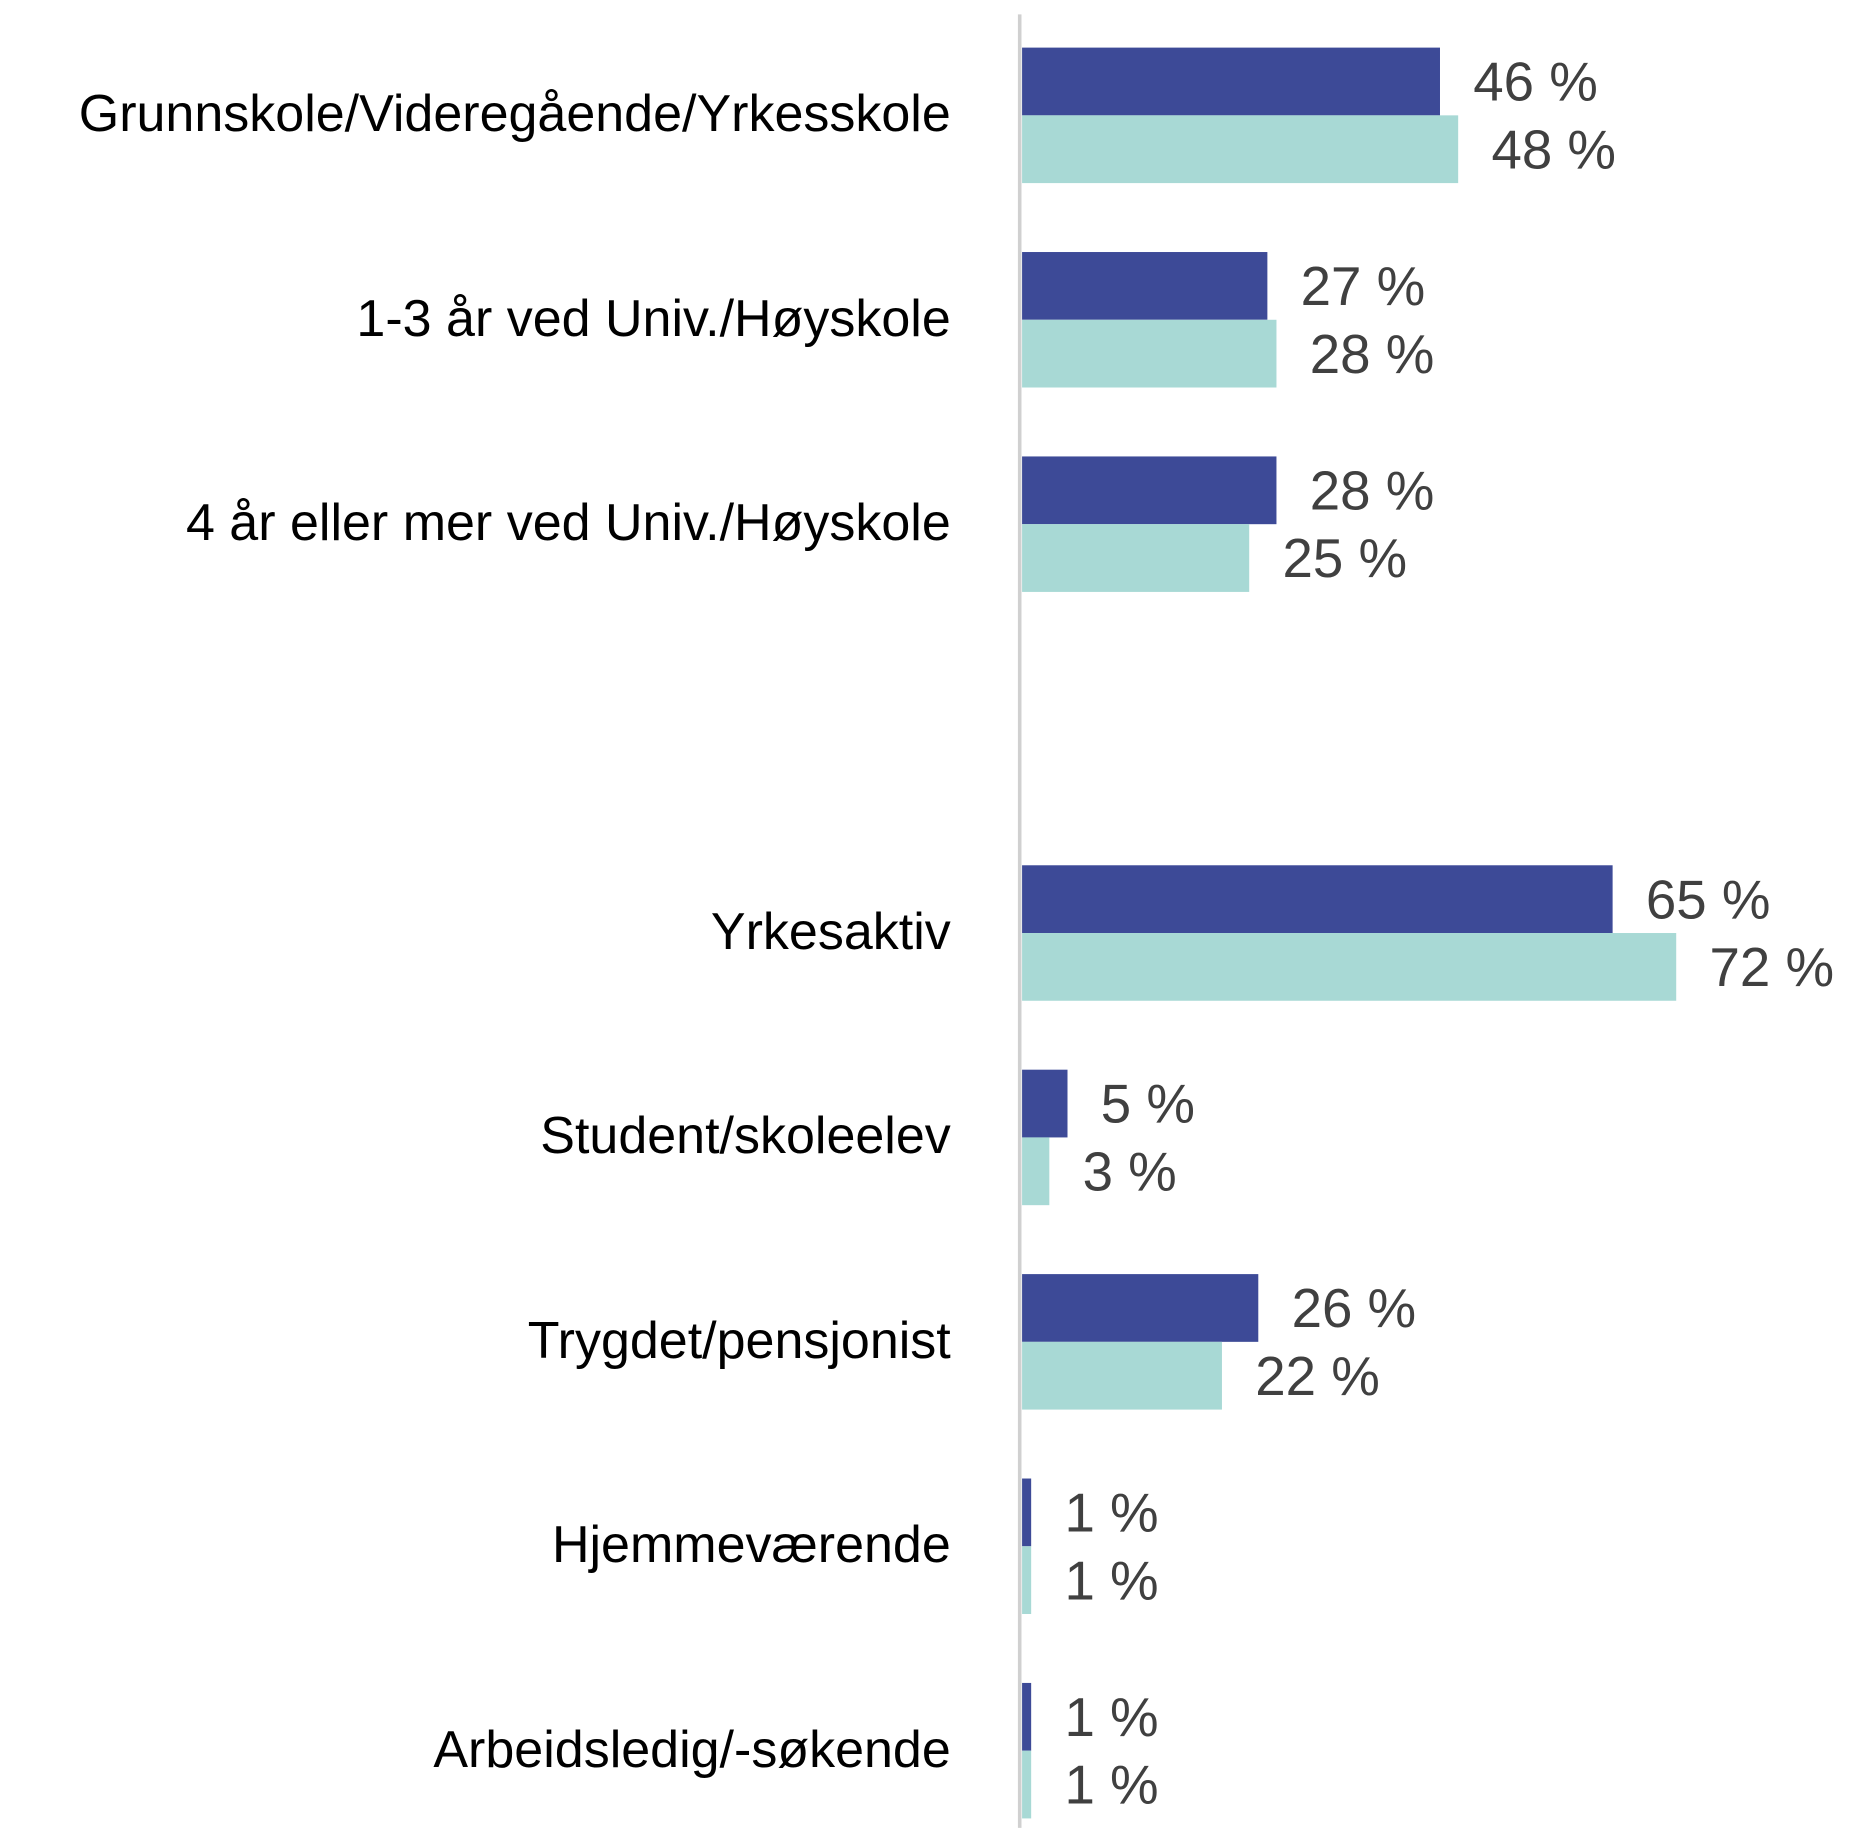 The width and height of the screenshot is (1854, 1828). Describe the element at coordinates (1363, 286) in the screenshot. I see `value-label: 27 %` at that location.